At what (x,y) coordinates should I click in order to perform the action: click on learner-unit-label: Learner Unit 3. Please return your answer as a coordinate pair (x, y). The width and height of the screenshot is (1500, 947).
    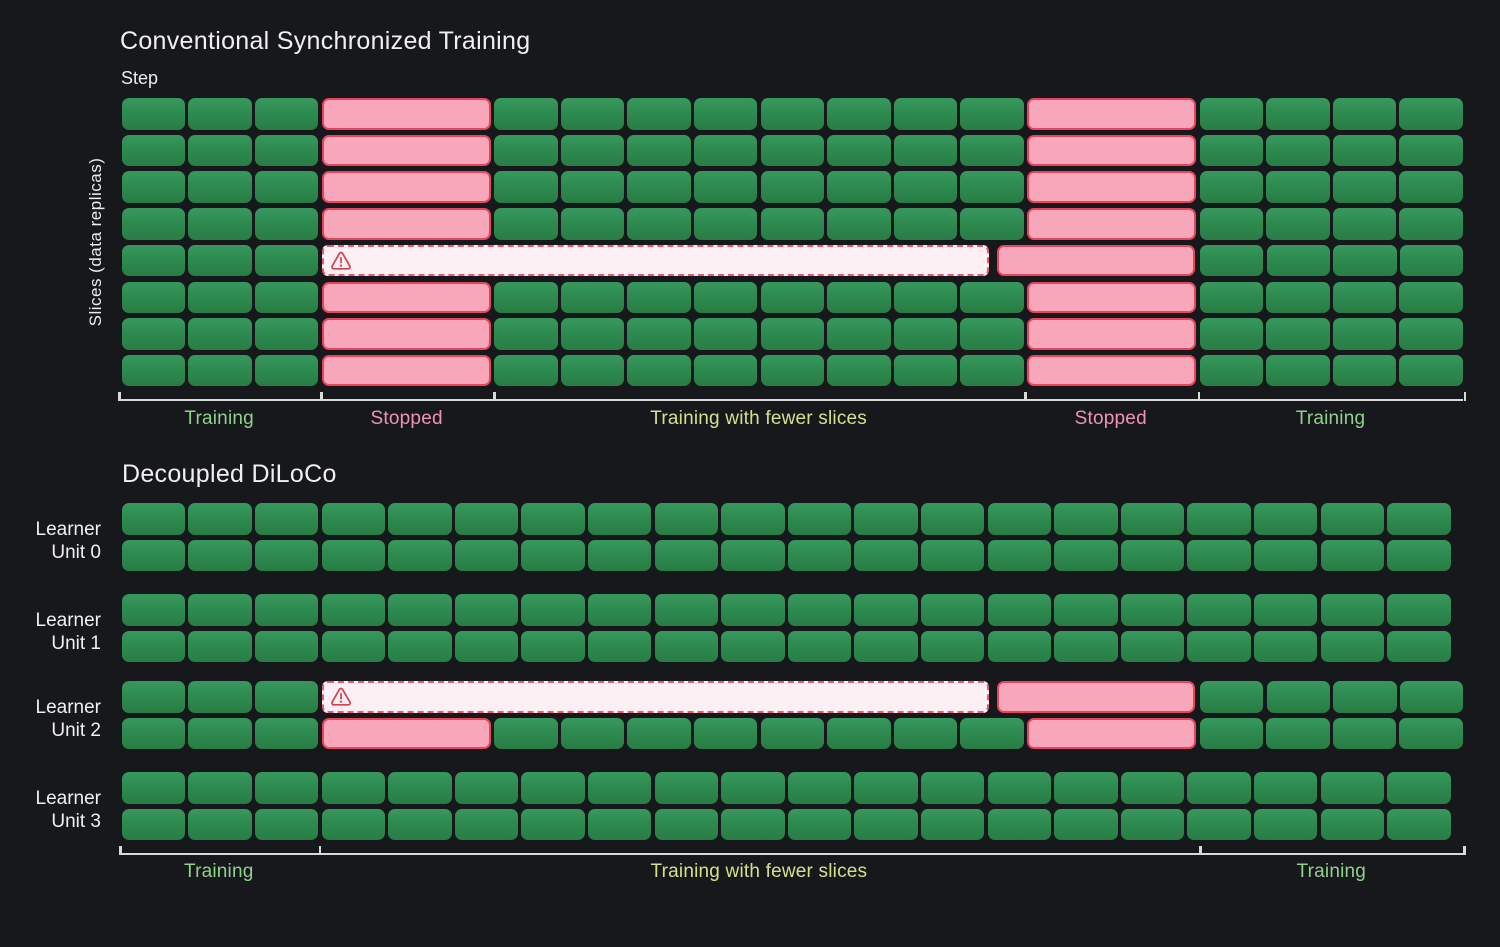
    Looking at the image, I should click on (69, 810).